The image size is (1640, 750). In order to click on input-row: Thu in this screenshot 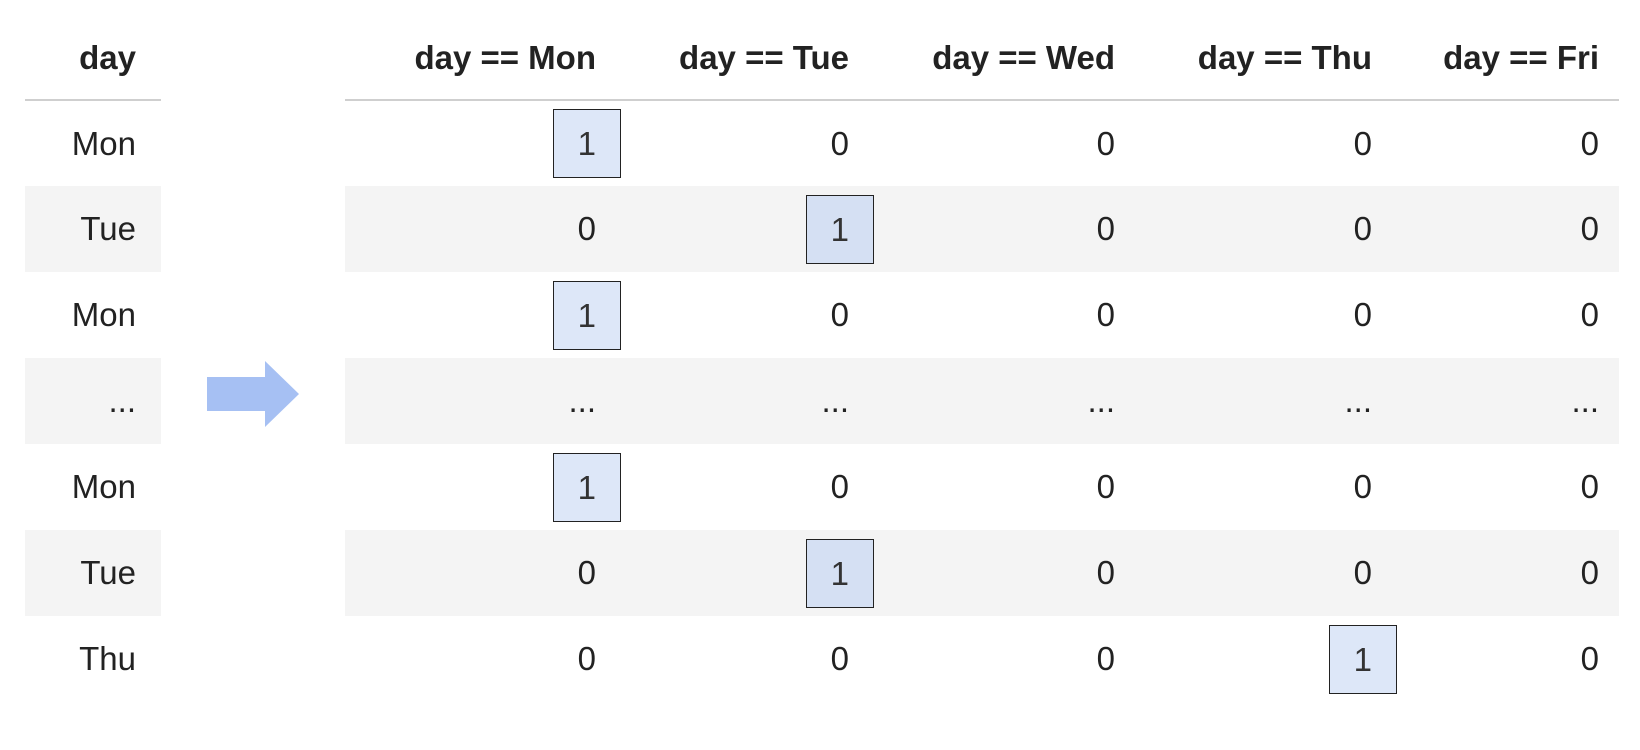, I will do `click(93, 659)`.